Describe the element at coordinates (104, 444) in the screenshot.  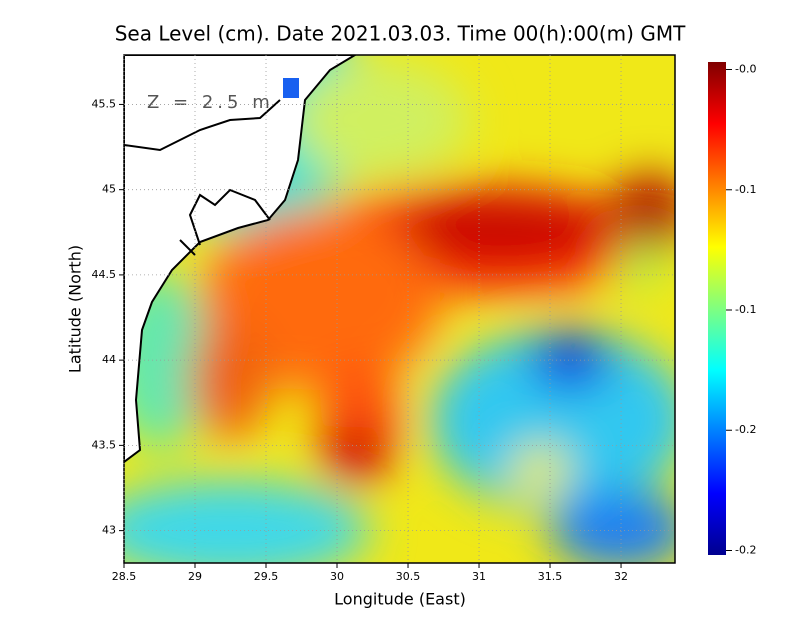
I see `y-tick-label: 43.5` at that location.